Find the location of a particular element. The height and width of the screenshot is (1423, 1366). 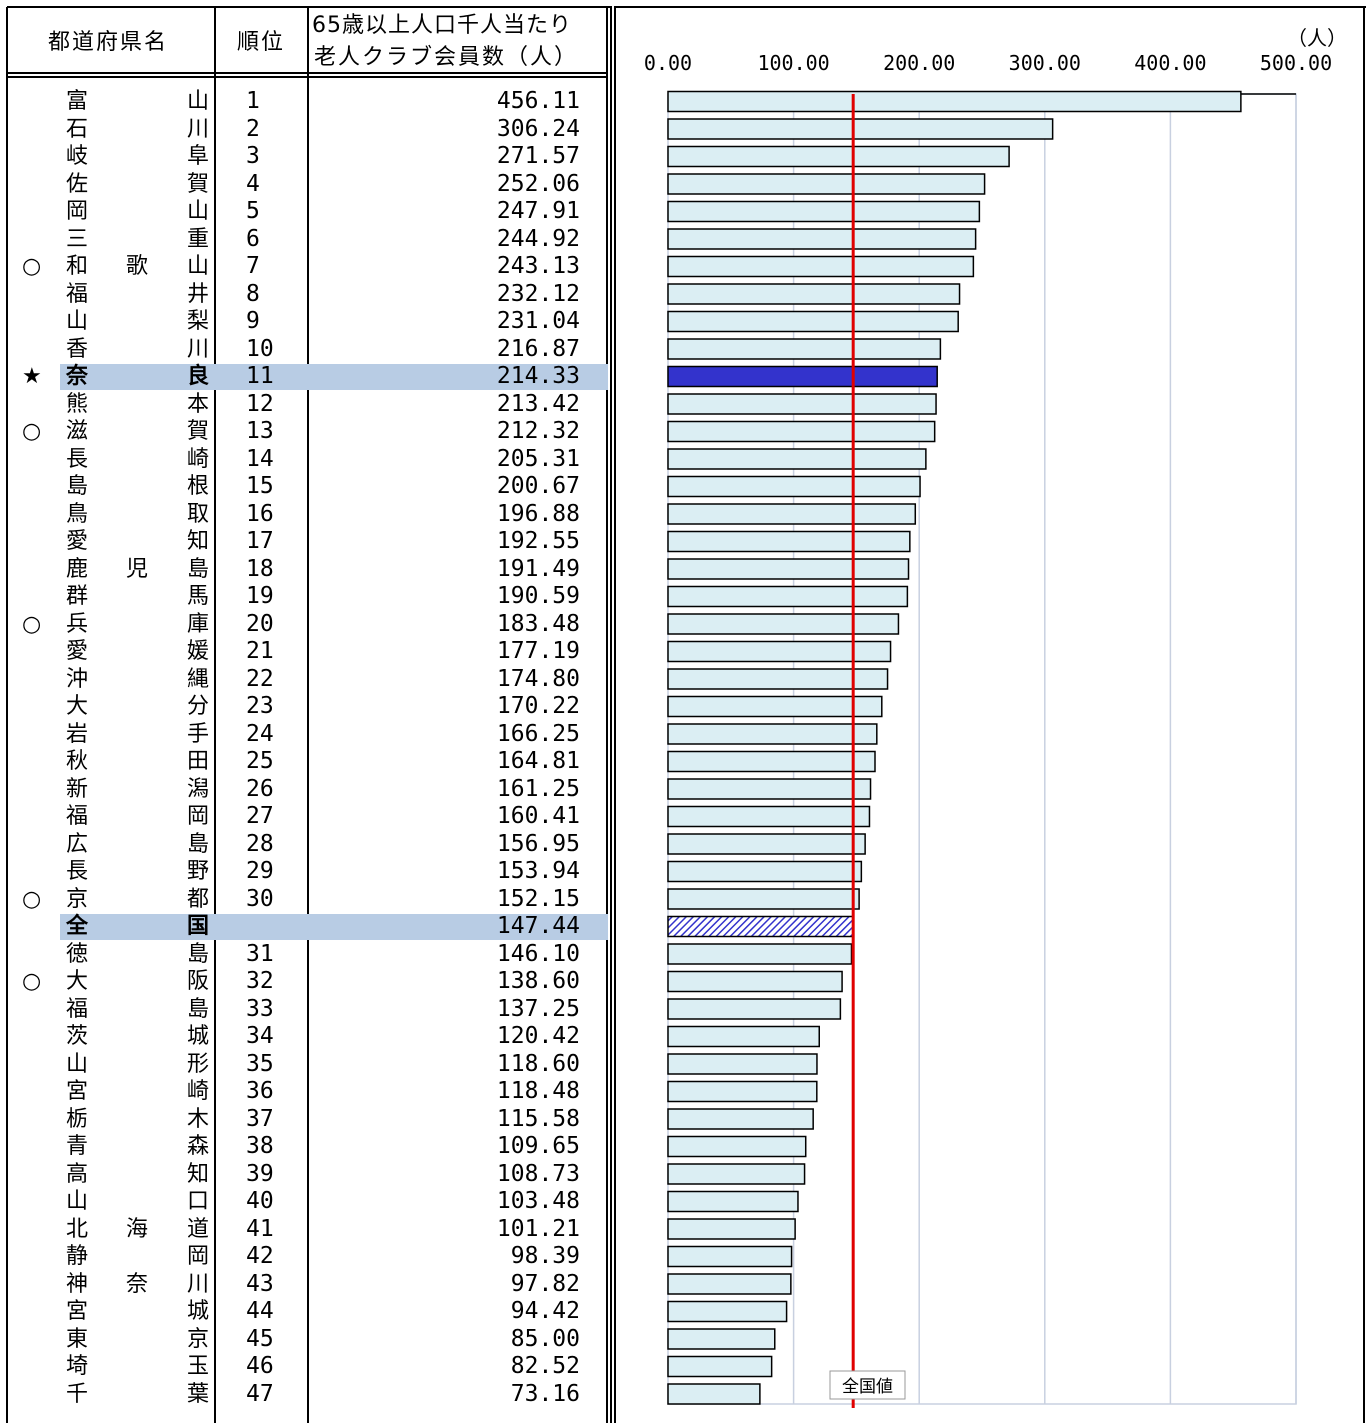

prefecture-char-3: 潟 is located at coordinates (198, 789).